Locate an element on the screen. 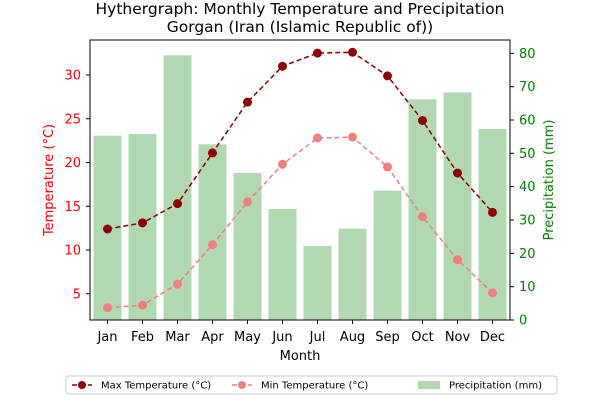 This screenshot has height=400, width=600. max-temp-point-dec is located at coordinates (492, 212).